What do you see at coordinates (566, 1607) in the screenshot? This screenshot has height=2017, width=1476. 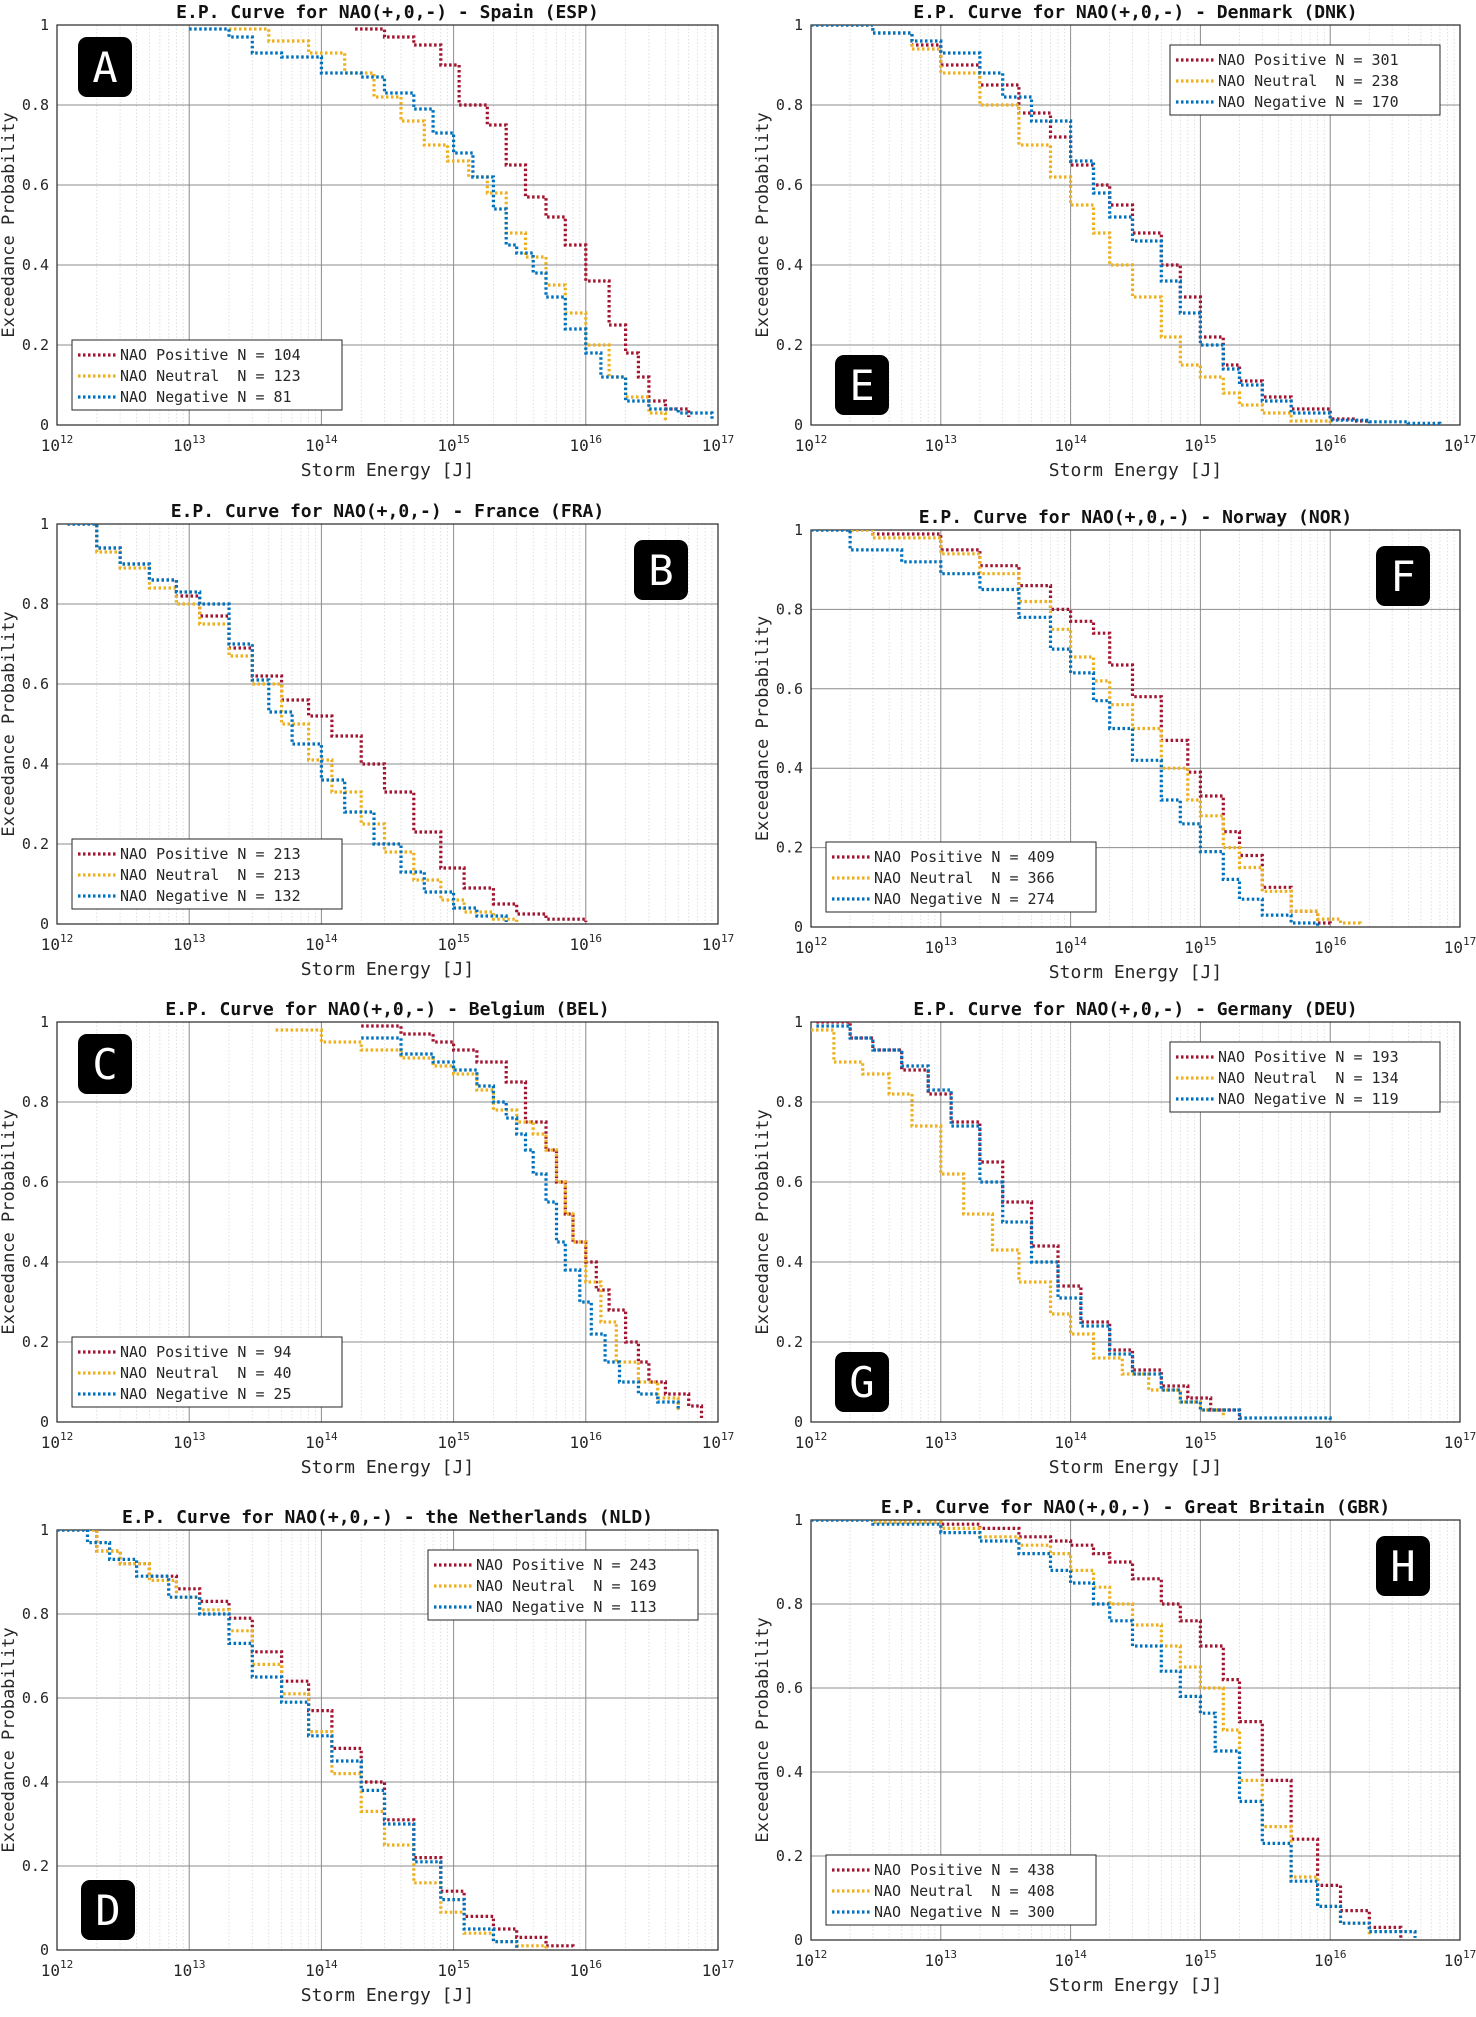 I see `legend-entry: NAO Negative N = 113` at bounding box center [566, 1607].